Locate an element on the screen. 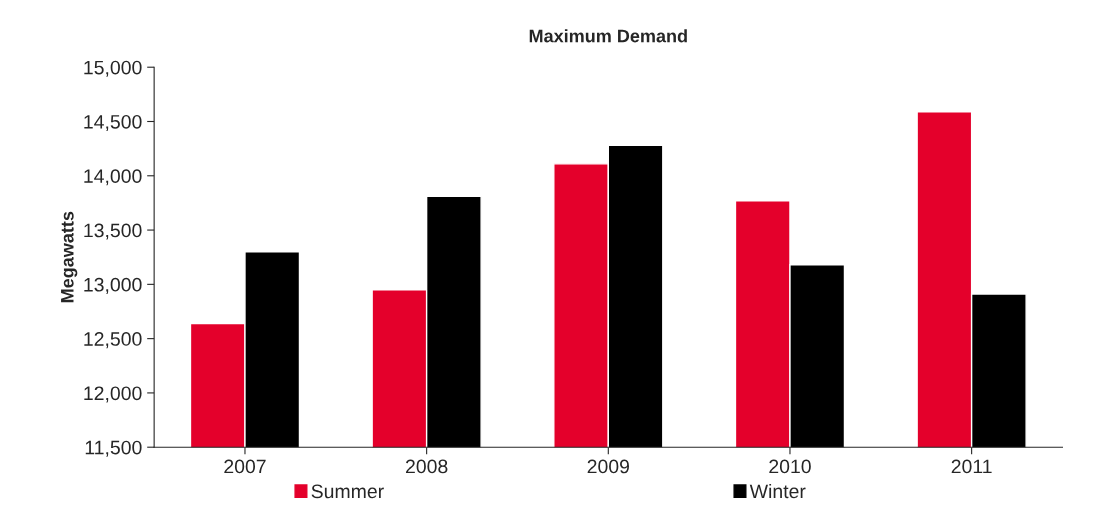  x-tick-label: 2007 is located at coordinates (245, 466).